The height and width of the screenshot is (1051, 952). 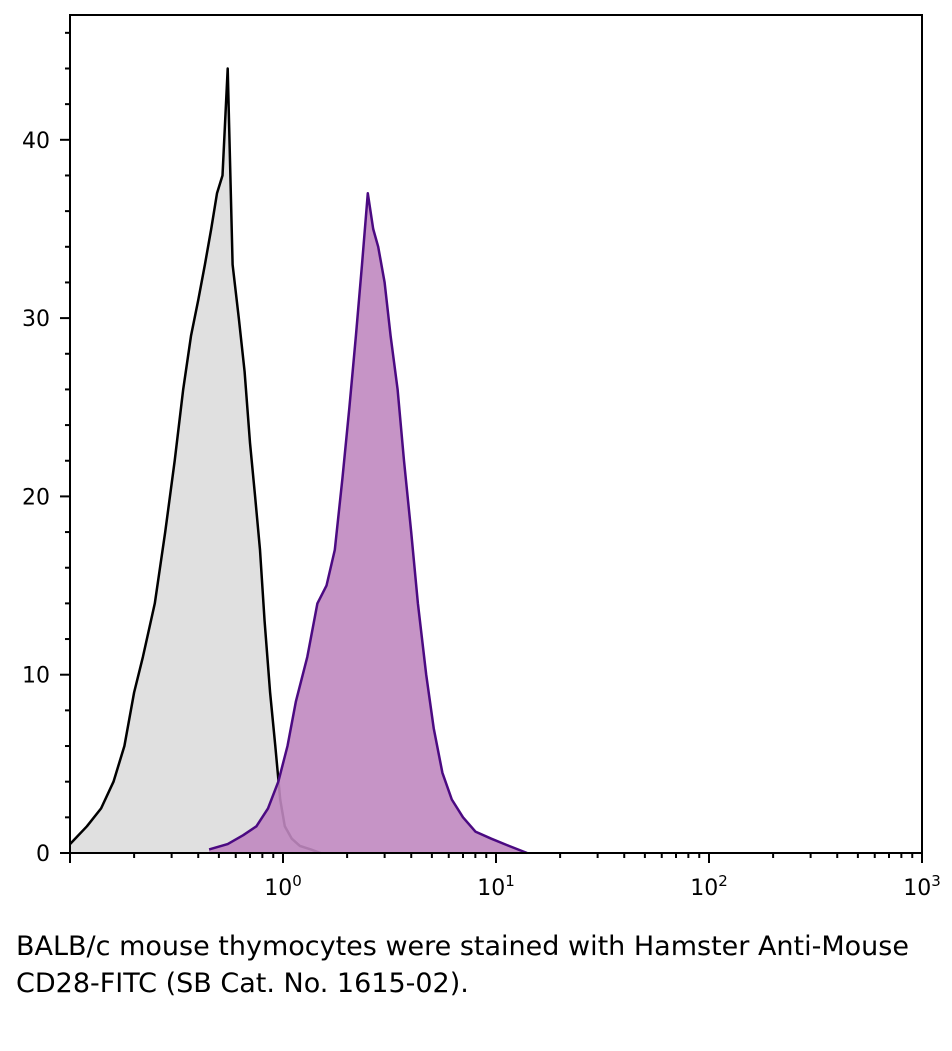 I want to click on y-tick-label: 0, so click(x=43, y=854).